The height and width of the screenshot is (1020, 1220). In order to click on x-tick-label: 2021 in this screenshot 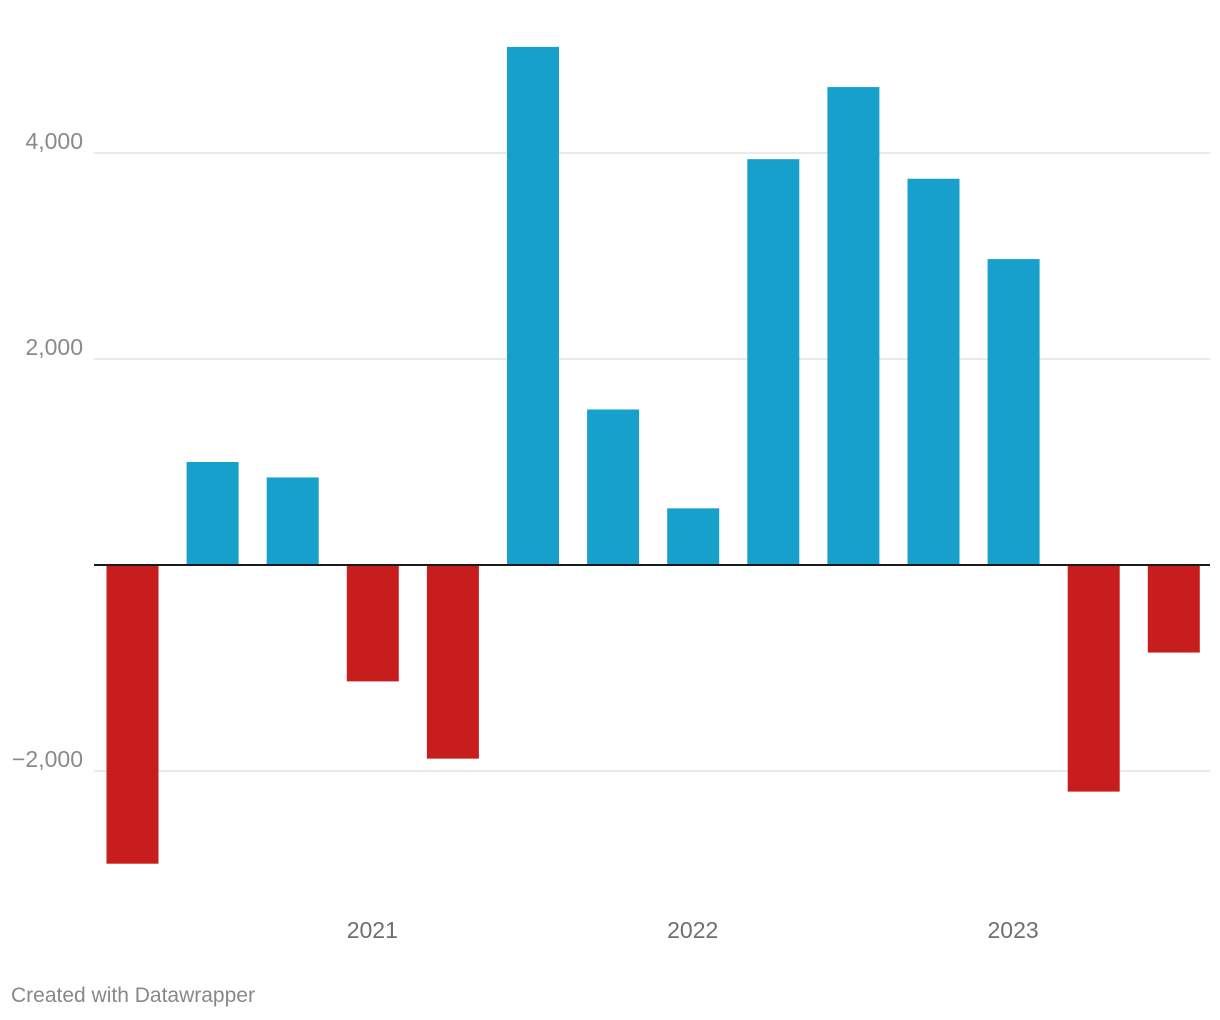, I will do `click(372, 930)`.